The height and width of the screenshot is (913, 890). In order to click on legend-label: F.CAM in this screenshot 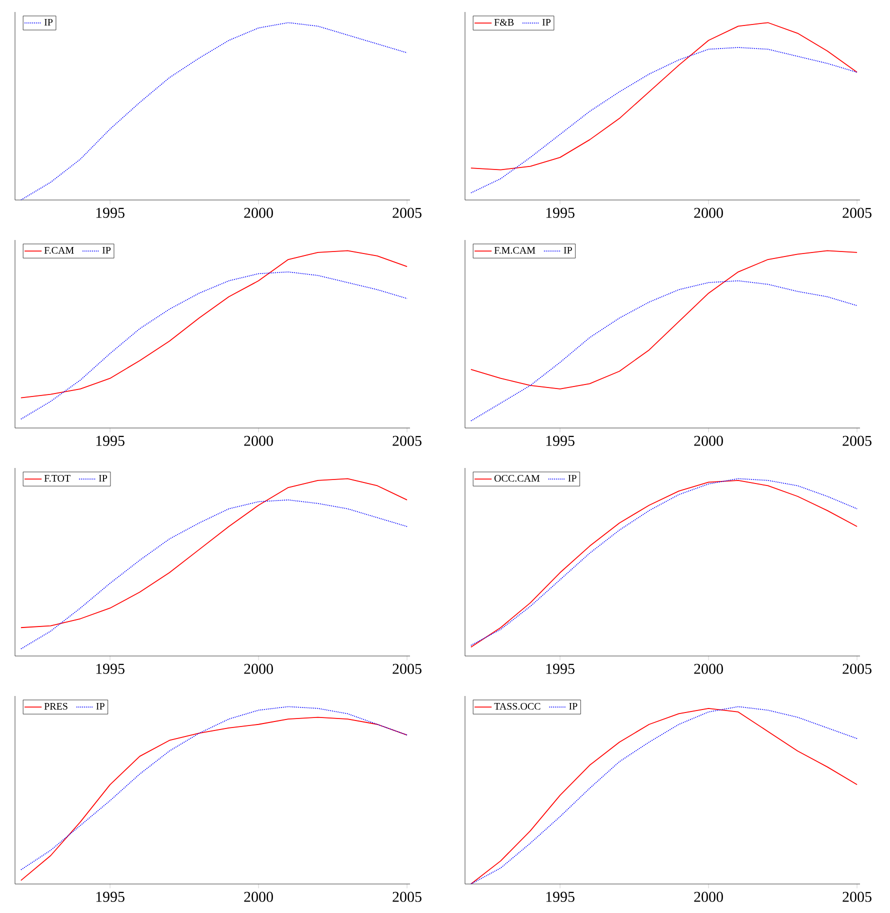, I will do `click(59, 250)`.